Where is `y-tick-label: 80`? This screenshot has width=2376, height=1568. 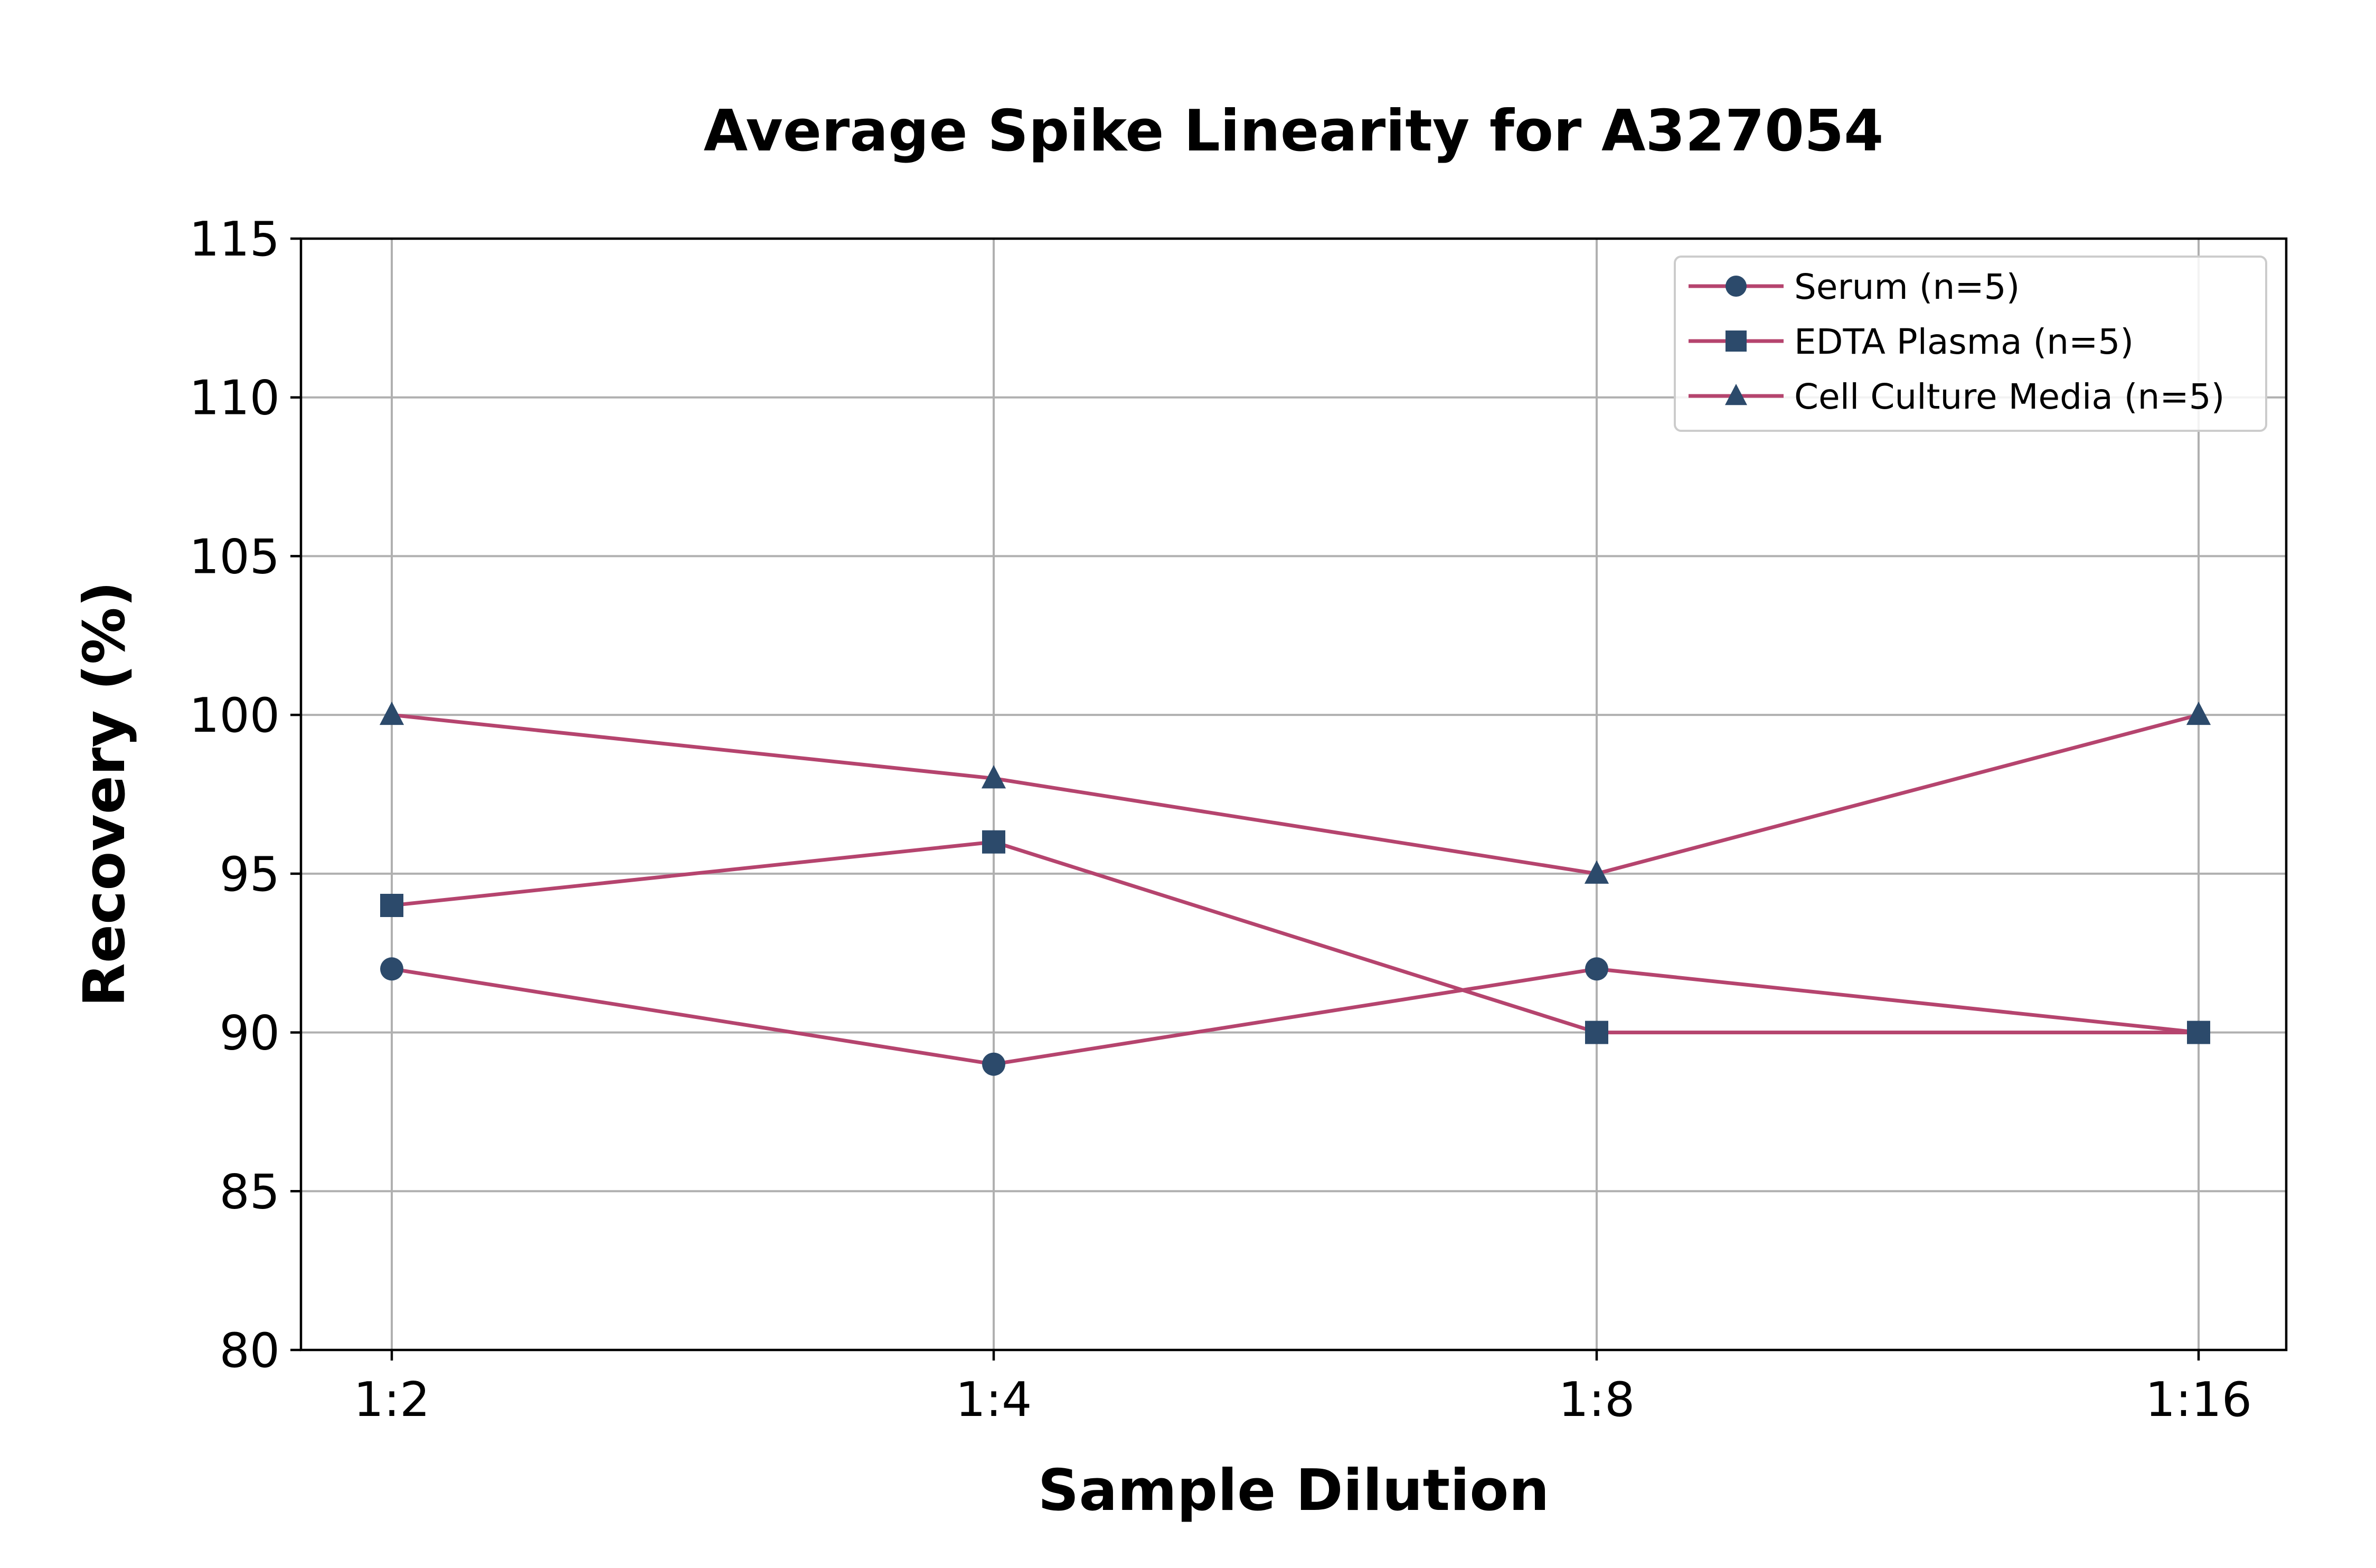
y-tick-label: 80 is located at coordinates (250, 1350).